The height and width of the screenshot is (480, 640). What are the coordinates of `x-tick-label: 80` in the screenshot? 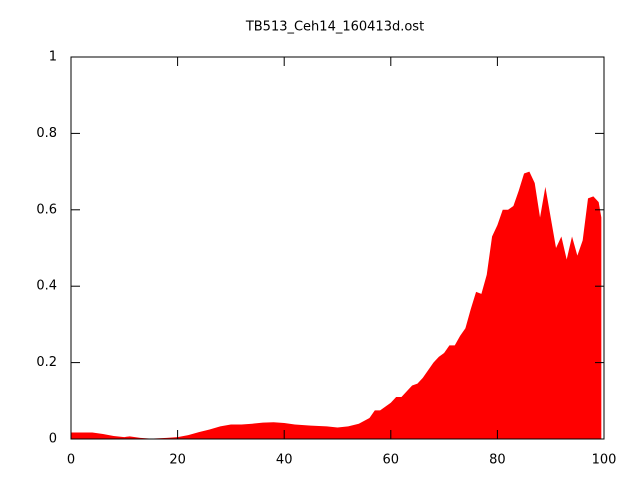 It's located at (497, 460).